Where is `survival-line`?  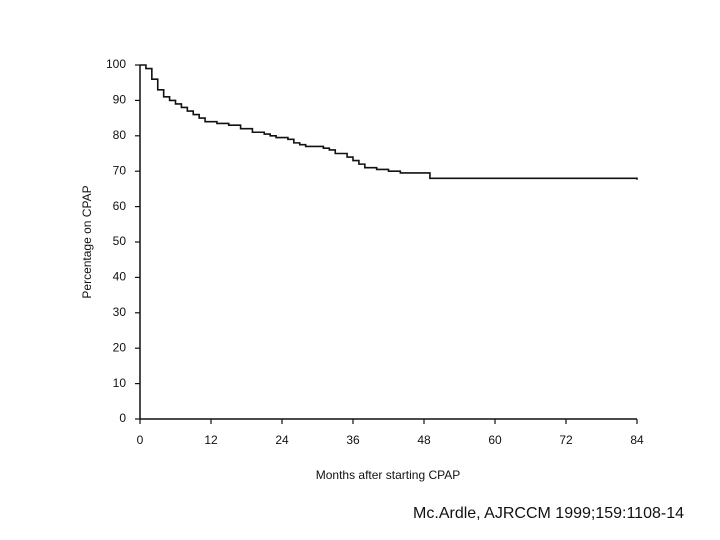 survival-line is located at coordinates (389, 122).